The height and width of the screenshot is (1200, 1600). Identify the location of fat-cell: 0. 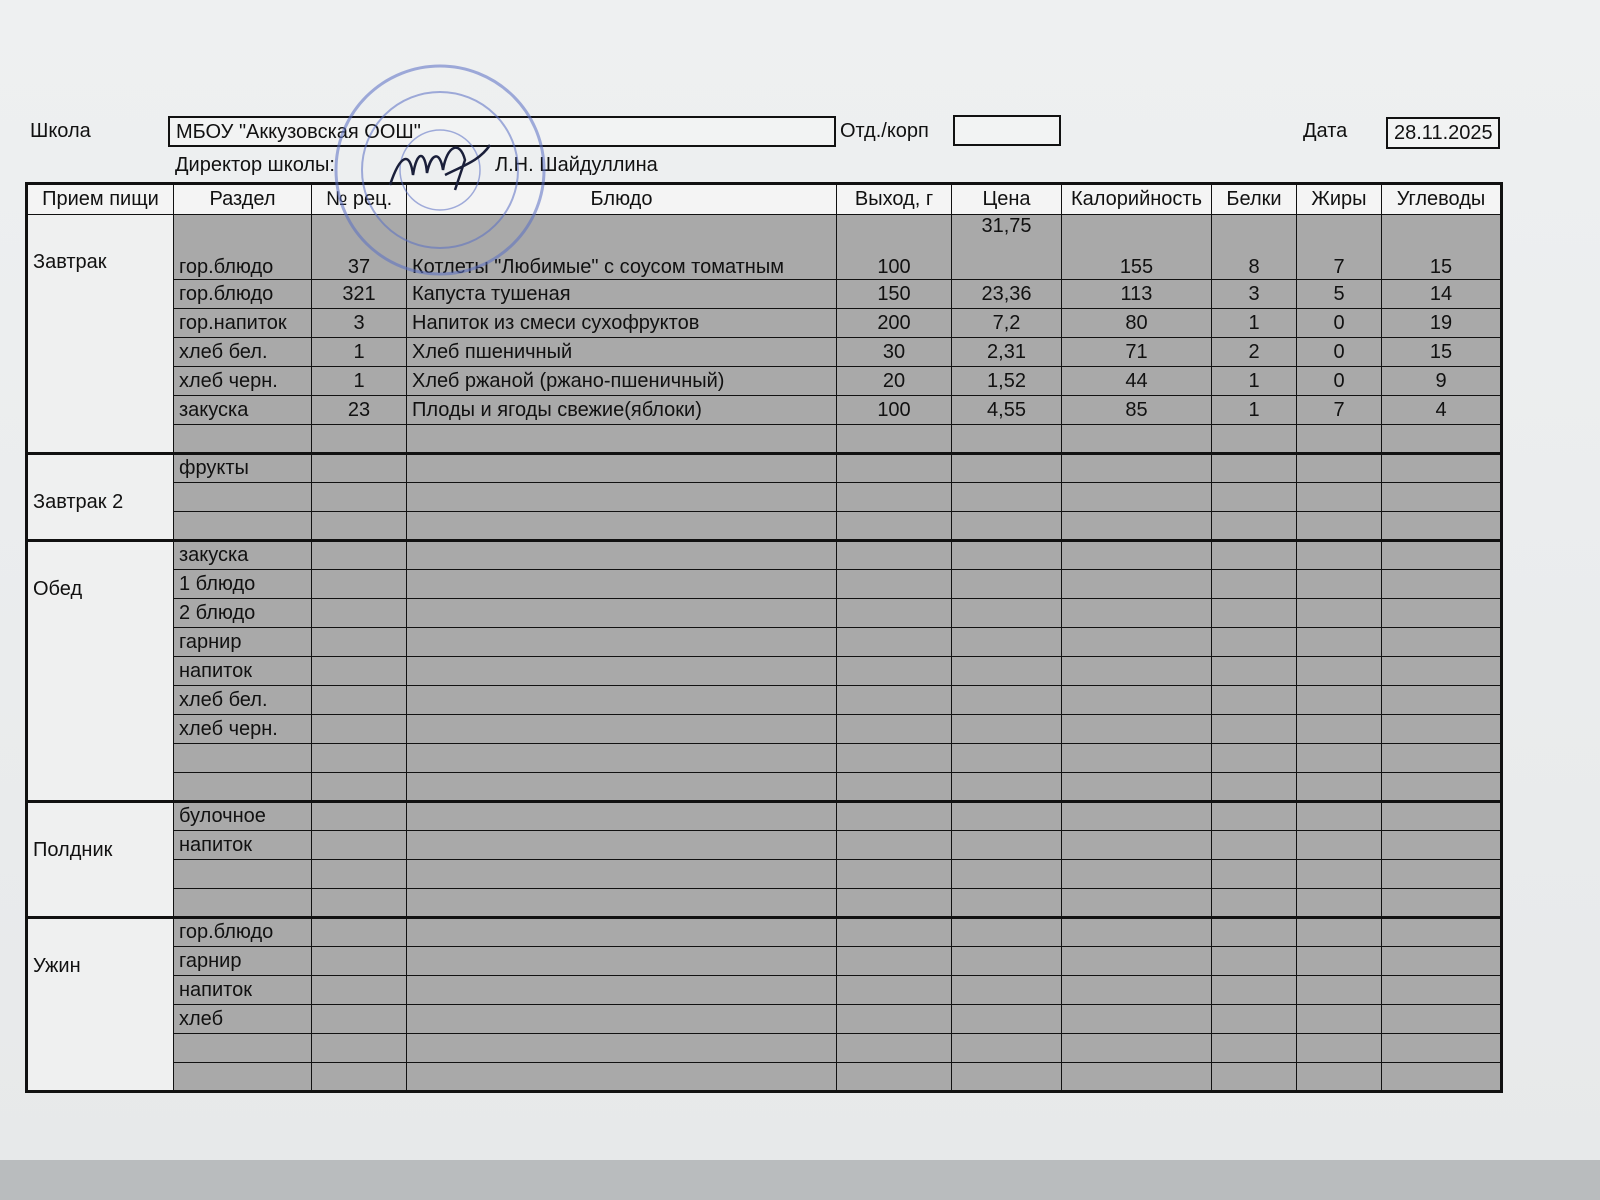
(1339, 352).